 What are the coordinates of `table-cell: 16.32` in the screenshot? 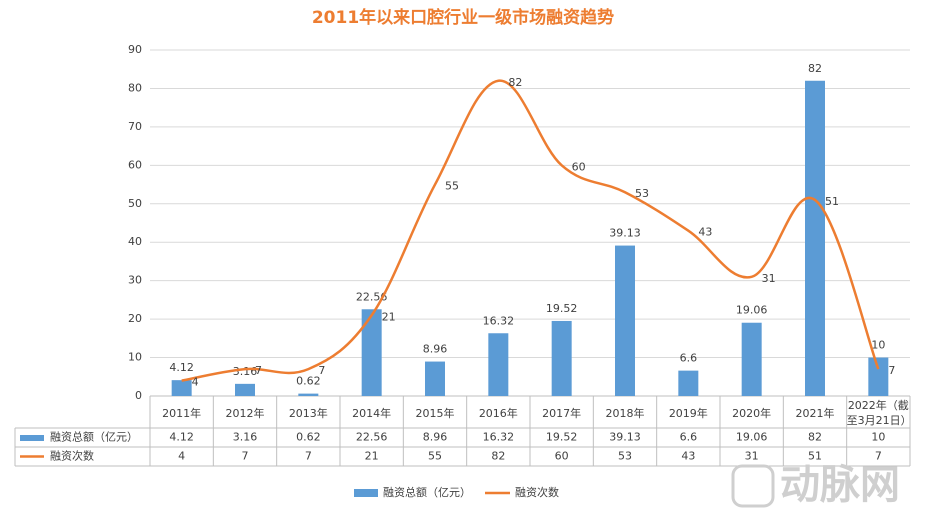 It's located at (499, 437).